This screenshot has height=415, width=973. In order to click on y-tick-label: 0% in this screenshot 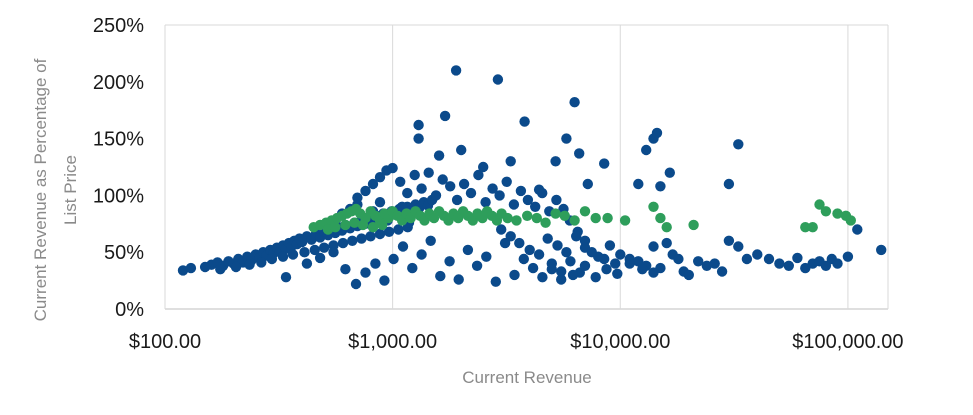, I will do `click(129, 310)`.